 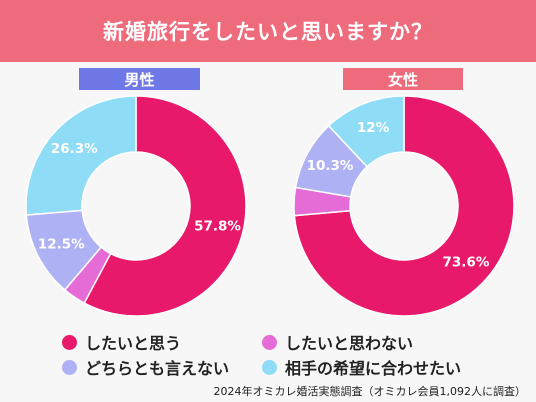 I want to click on slice-female-follow-partner, so click(x=366, y=131).